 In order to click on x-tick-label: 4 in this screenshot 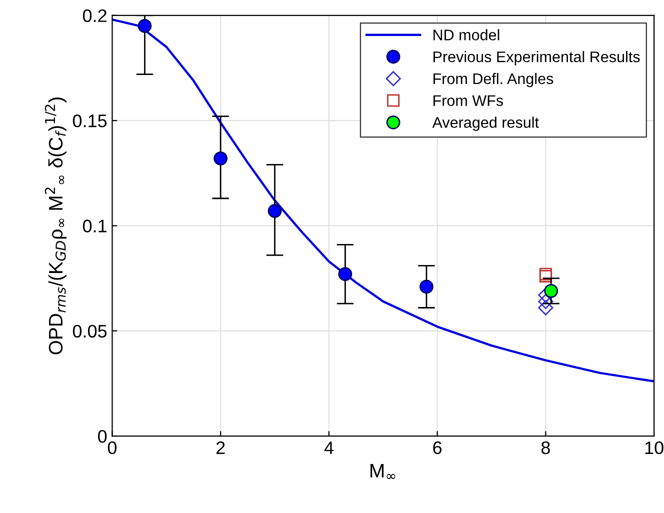, I will do `click(329, 448)`.